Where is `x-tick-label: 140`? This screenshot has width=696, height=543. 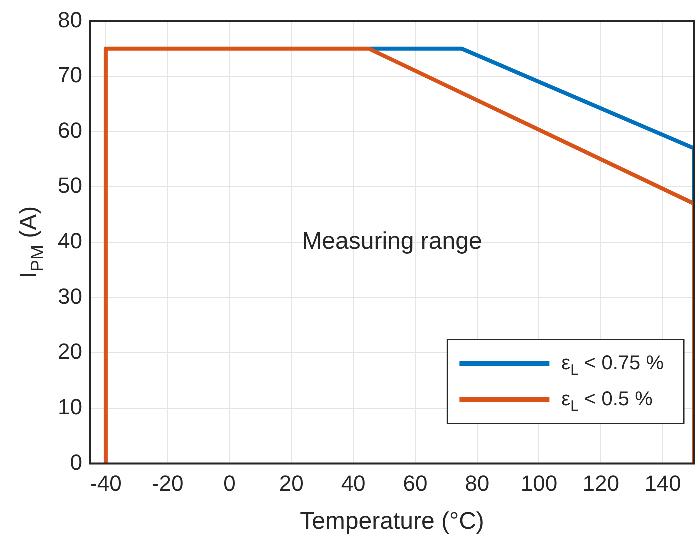
x-tick-label: 140 is located at coordinates (663, 483).